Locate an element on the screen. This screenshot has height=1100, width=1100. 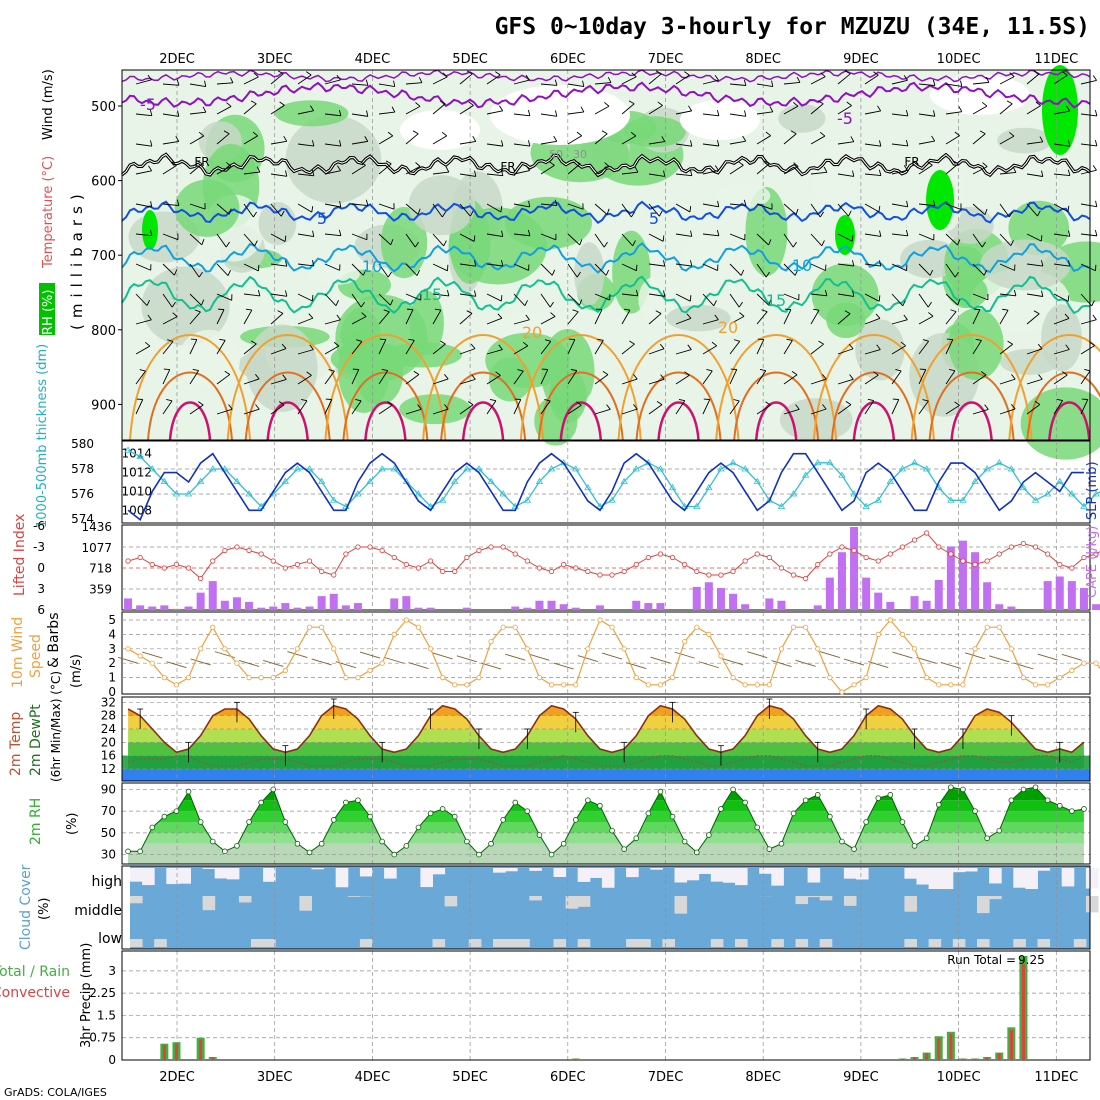
li-tick-label: 6 is located at coordinates (41, 610).